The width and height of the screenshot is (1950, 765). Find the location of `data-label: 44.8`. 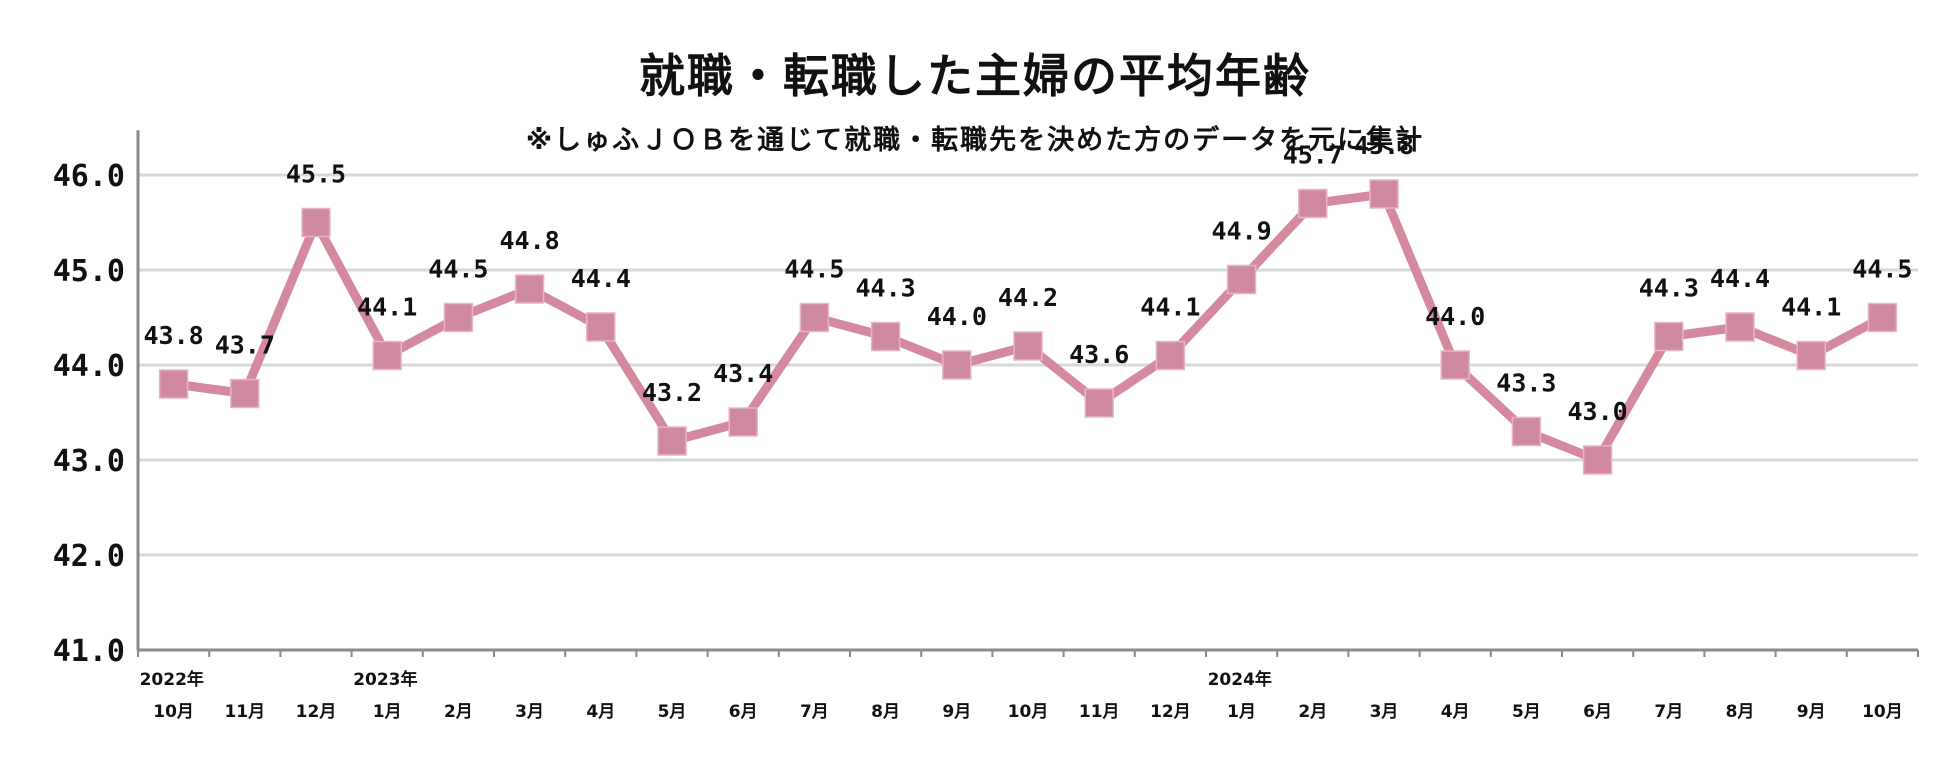

data-label: 44.8 is located at coordinates (529, 240).